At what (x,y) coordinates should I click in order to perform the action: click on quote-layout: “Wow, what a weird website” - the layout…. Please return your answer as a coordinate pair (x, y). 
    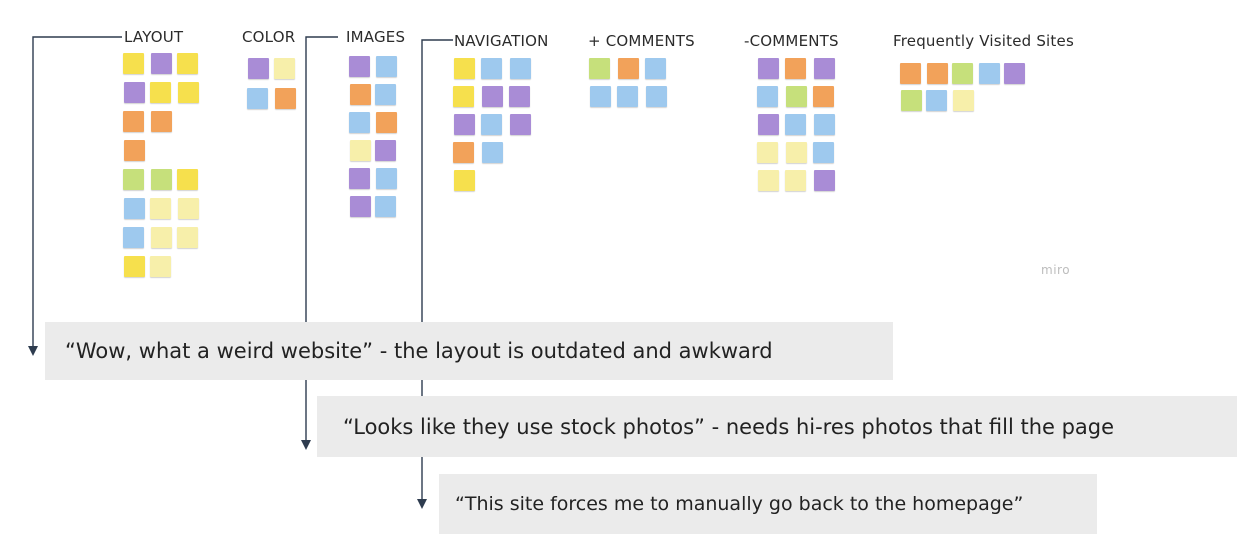
    Looking at the image, I should click on (469, 351).